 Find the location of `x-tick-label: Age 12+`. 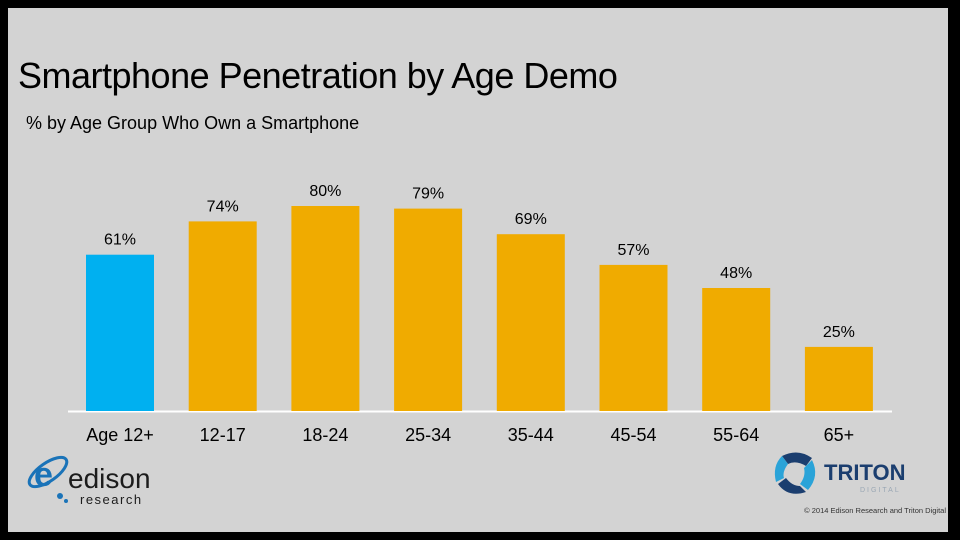

x-tick-label: Age 12+ is located at coordinates (120, 435).